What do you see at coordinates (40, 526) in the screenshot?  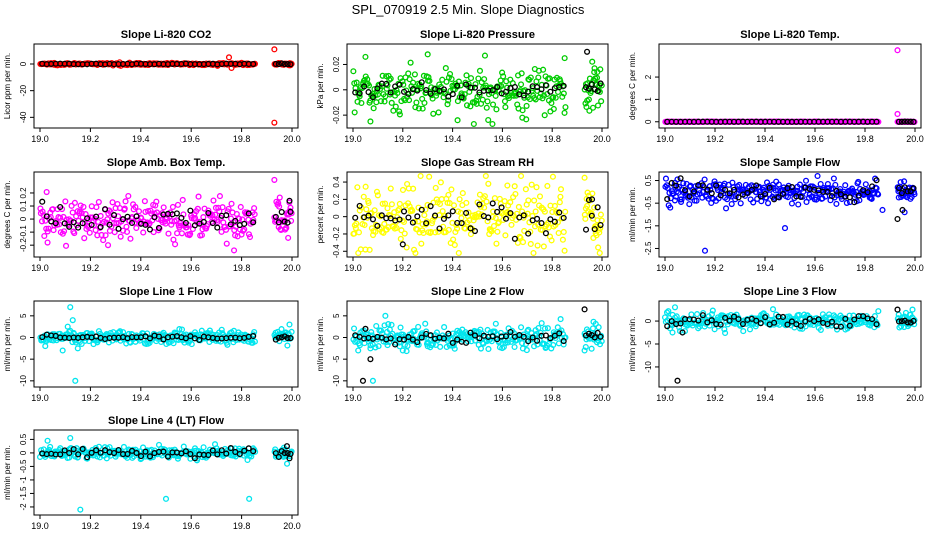 I see `x-tick-label: 19.0` at bounding box center [40, 526].